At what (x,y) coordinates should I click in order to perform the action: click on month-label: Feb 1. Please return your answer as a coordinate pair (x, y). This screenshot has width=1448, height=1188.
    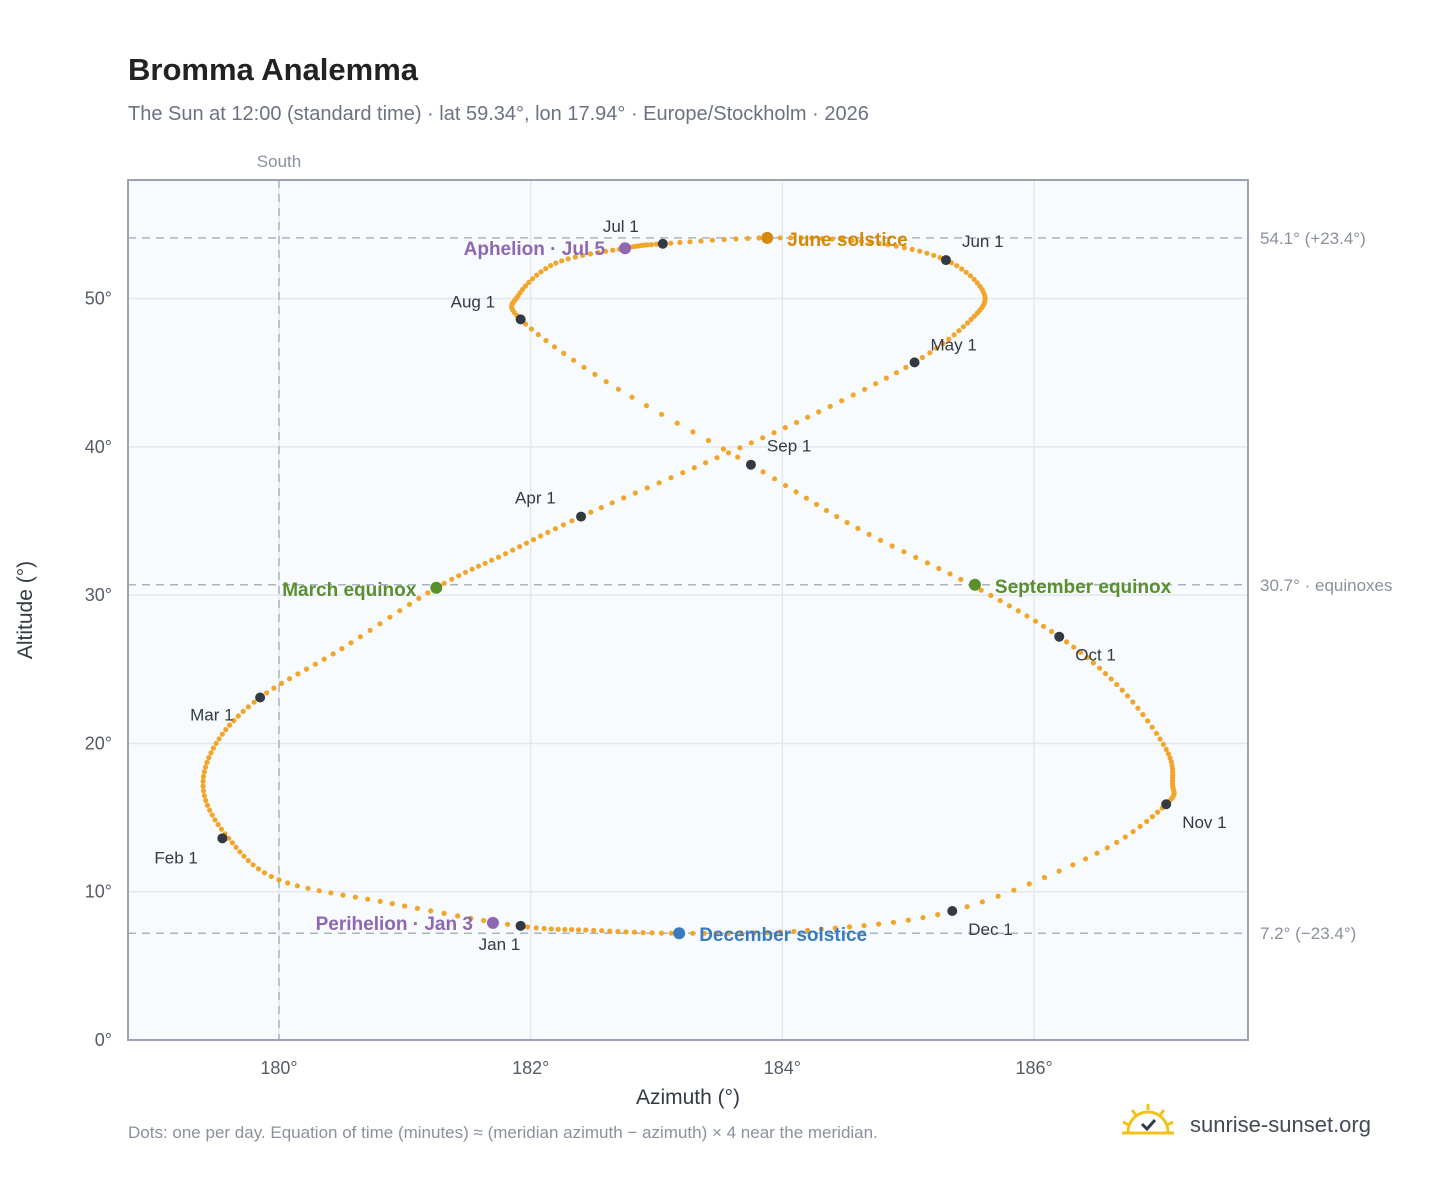
    Looking at the image, I should click on (175, 857).